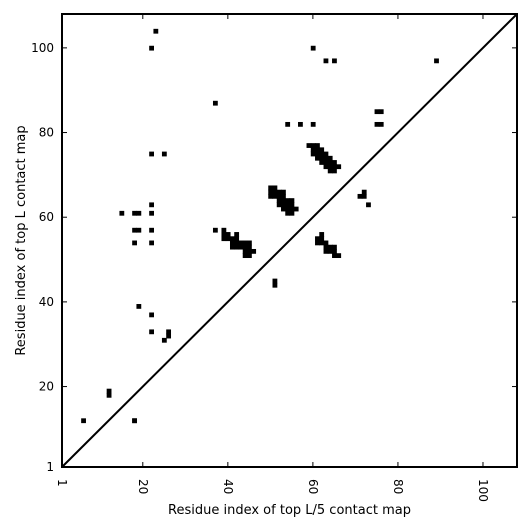  What do you see at coordinates (398, 486) in the screenshot?
I see `x-tick-label: 80` at bounding box center [398, 486].